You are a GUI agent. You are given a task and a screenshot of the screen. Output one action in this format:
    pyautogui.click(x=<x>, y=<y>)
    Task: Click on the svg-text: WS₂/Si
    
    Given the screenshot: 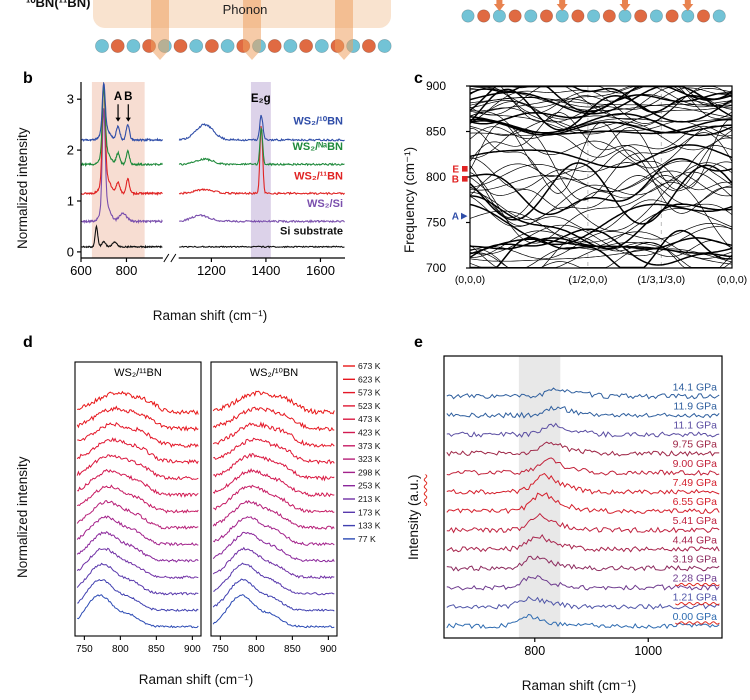 What is the action you would take?
    pyautogui.click(x=325, y=204)
    